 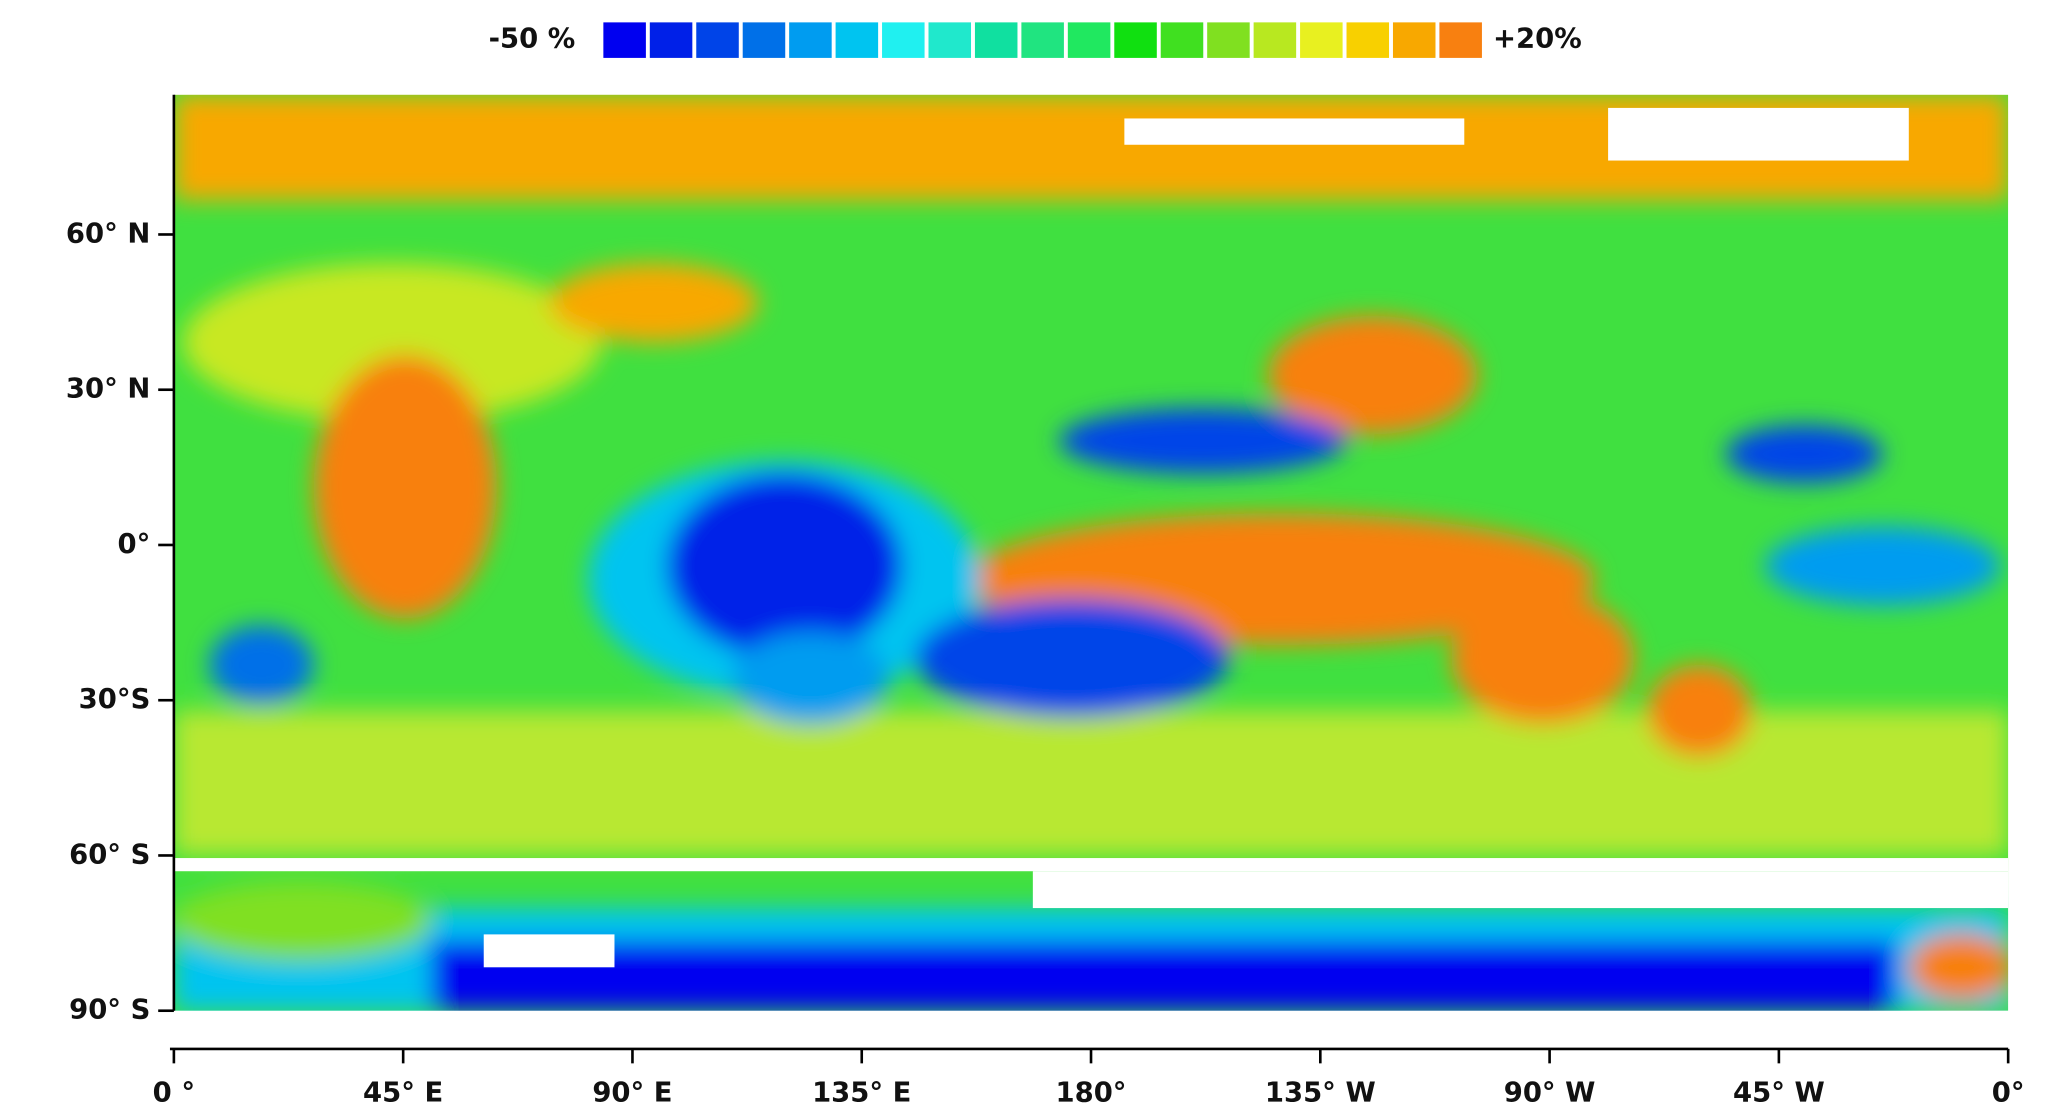 I want to click on x-tick-label: 45° E, so click(x=403, y=1093).